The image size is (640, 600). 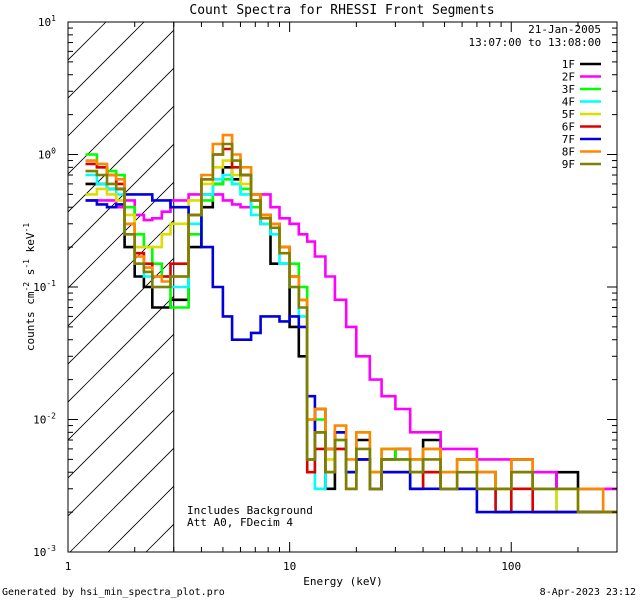 I want to click on time-range-label: 13:07:00 to 13:08:00, so click(x=535, y=42).